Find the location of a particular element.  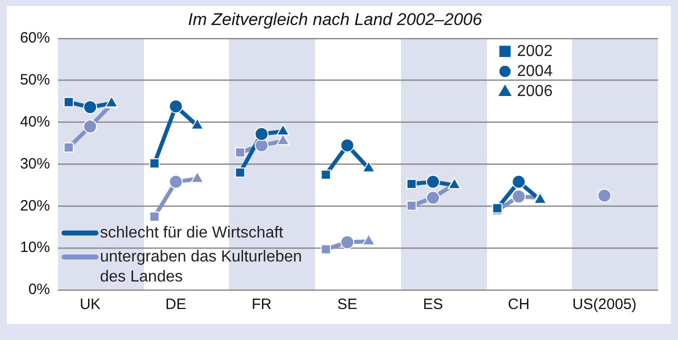

x-tick-label: FR is located at coordinates (262, 305).